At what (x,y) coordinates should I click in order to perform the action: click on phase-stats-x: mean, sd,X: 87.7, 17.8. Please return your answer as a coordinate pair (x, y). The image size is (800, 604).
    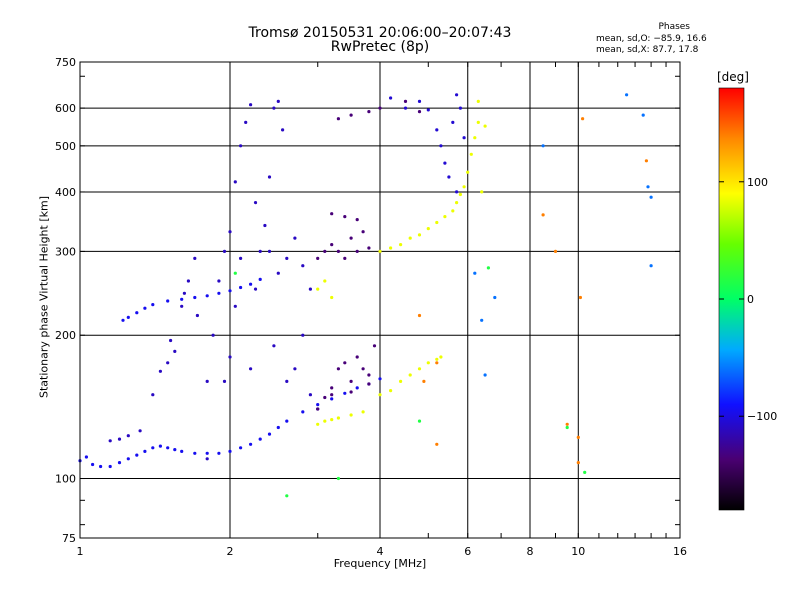
    Looking at the image, I should click on (647, 50).